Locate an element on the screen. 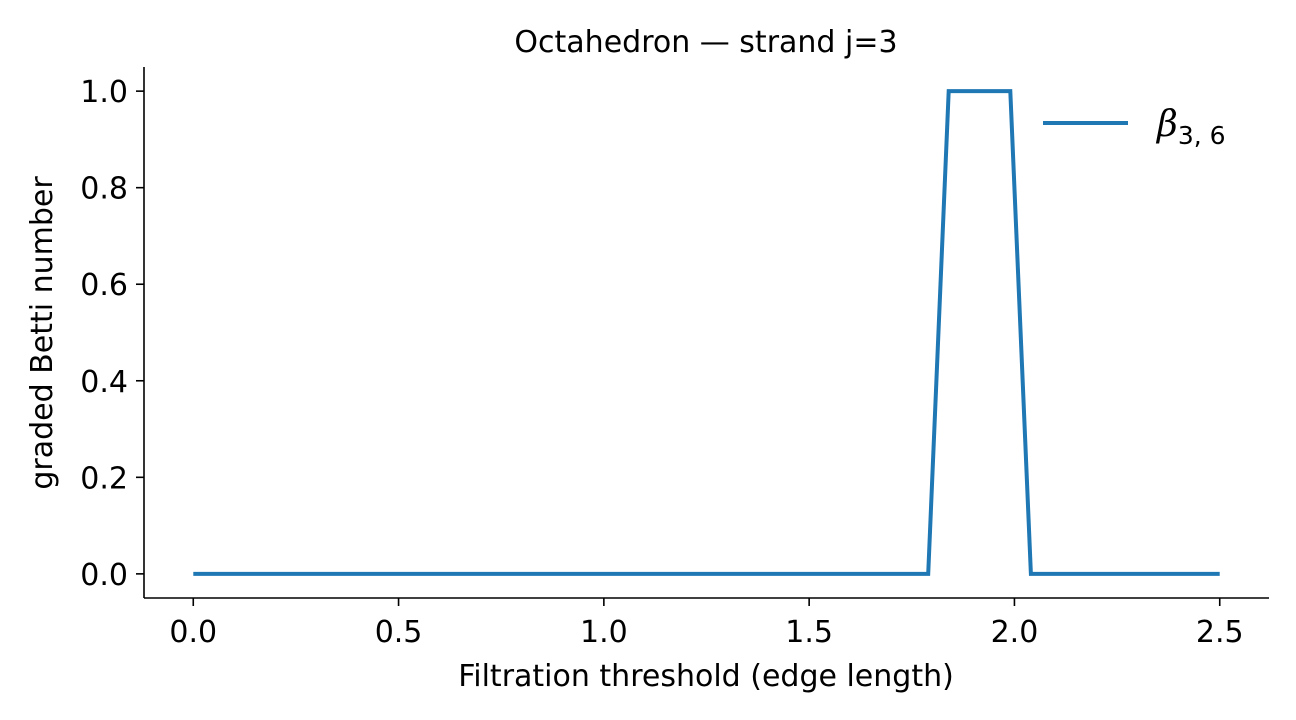 The image size is (1296, 720). legend-label: β3, 6 is located at coordinates (1190, 127).